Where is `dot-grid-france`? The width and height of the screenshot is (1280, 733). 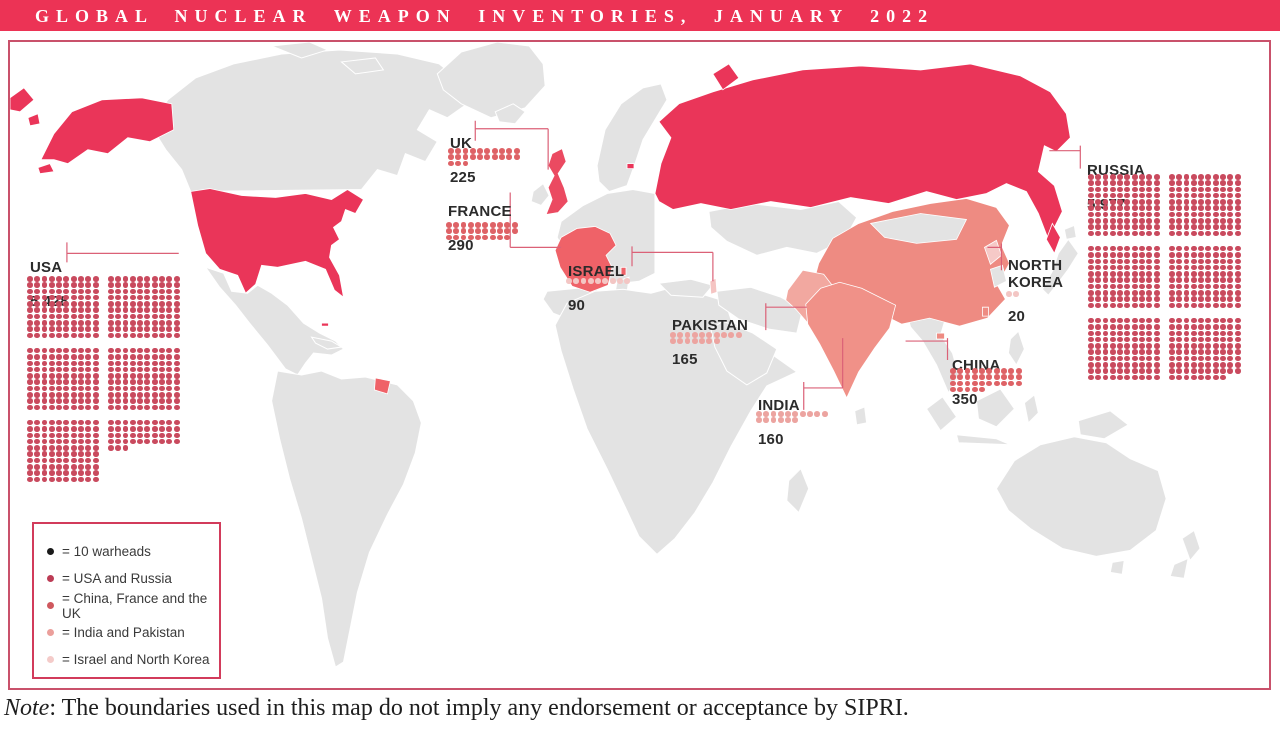
dot-grid-france is located at coordinates (482, 231).